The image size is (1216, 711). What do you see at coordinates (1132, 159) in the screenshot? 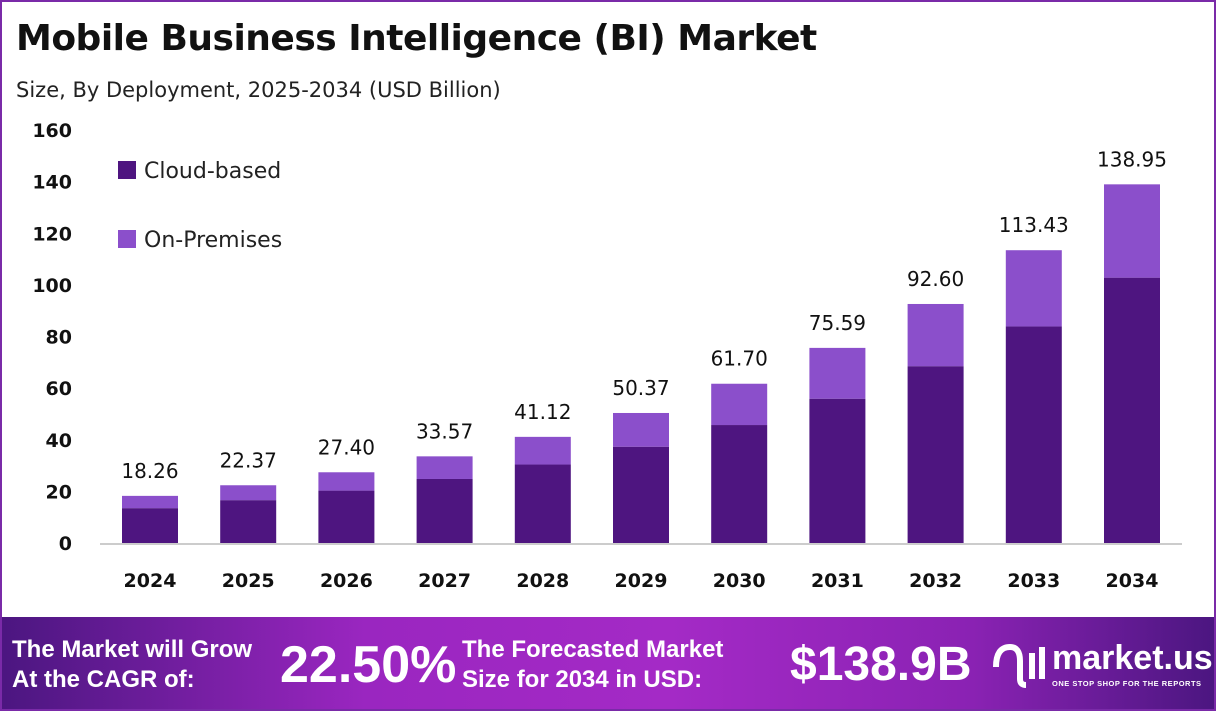
I see `total-label: 138.95` at bounding box center [1132, 159].